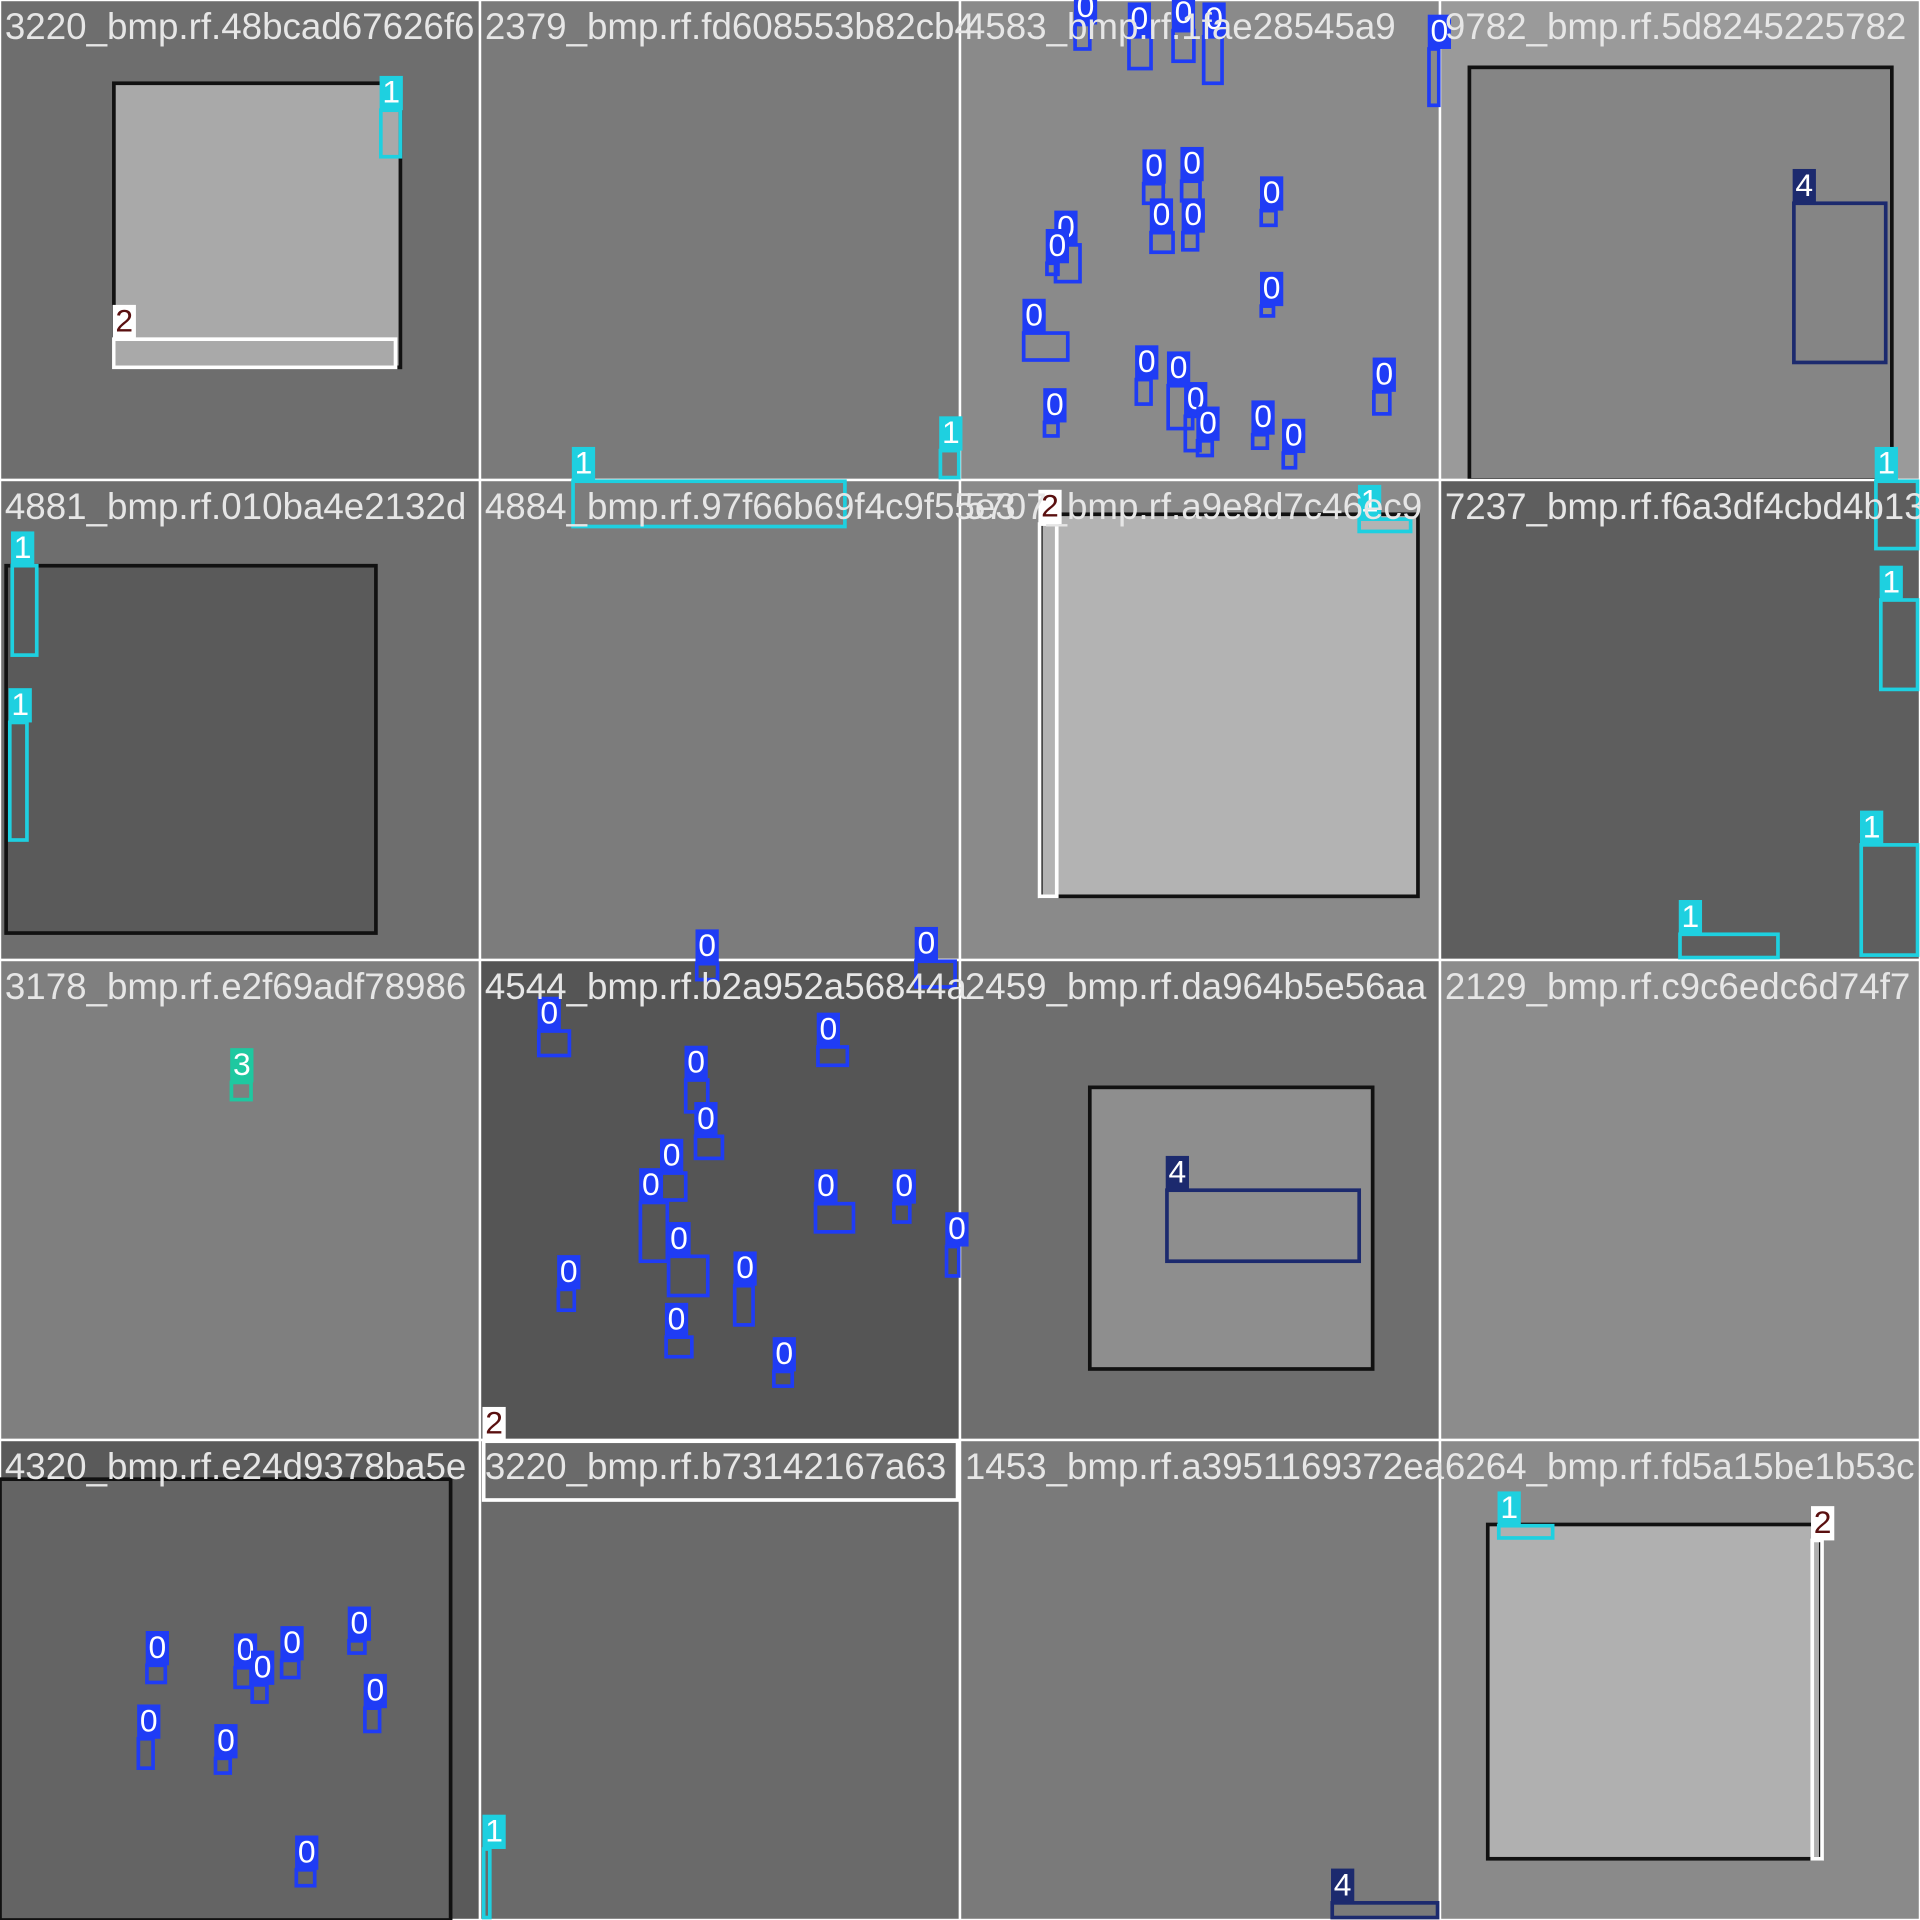 The height and width of the screenshot is (1920, 1920). Describe the element at coordinates (240, 26) in the screenshot. I see `filename: 3220_bmp.rf.48bcad67626f6` at that location.